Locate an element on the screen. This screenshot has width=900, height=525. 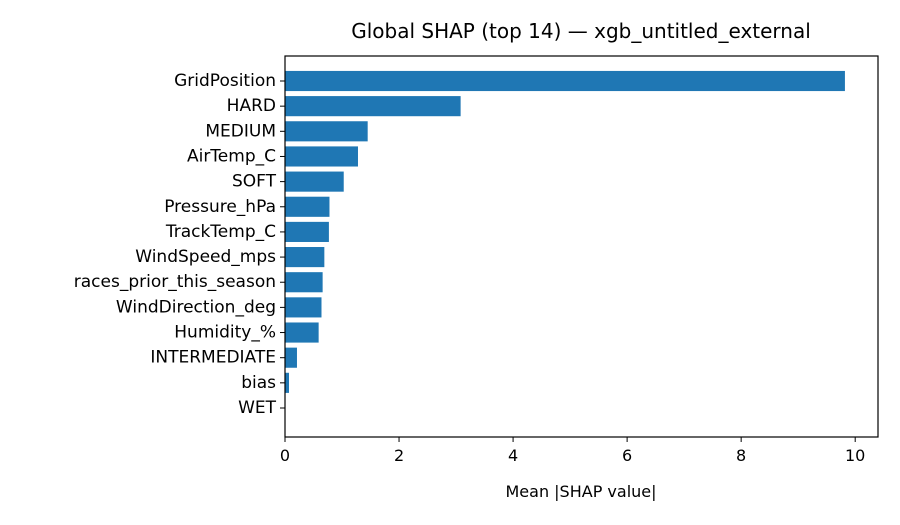
bar-pressure-hpa is located at coordinates (307, 206).